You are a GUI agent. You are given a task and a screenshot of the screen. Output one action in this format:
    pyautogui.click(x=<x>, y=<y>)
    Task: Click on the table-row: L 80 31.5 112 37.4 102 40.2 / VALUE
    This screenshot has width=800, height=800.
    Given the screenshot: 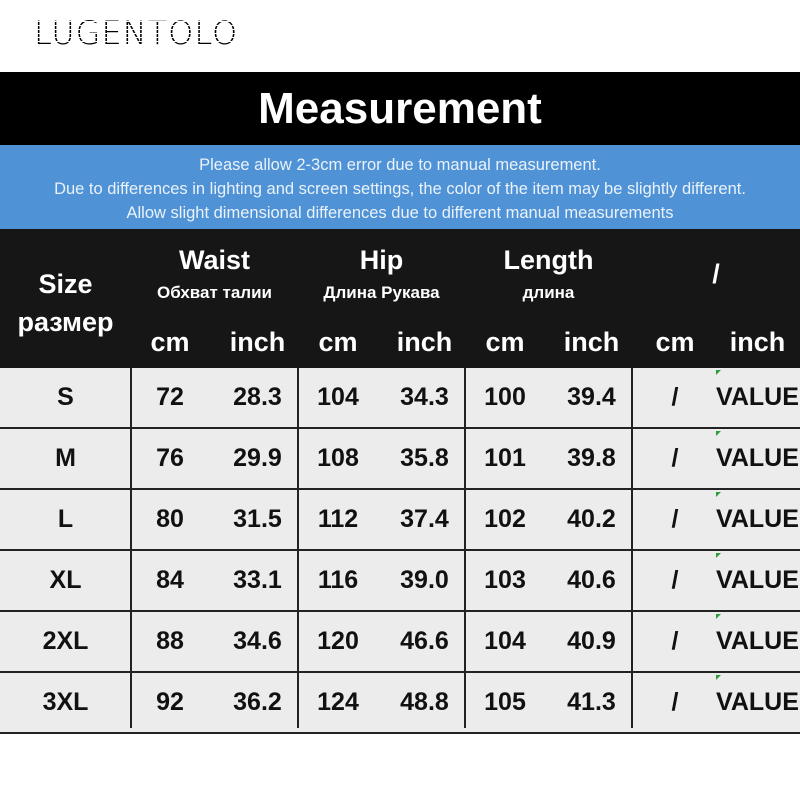 What is the action you would take?
    pyautogui.click(x=400, y=520)
    